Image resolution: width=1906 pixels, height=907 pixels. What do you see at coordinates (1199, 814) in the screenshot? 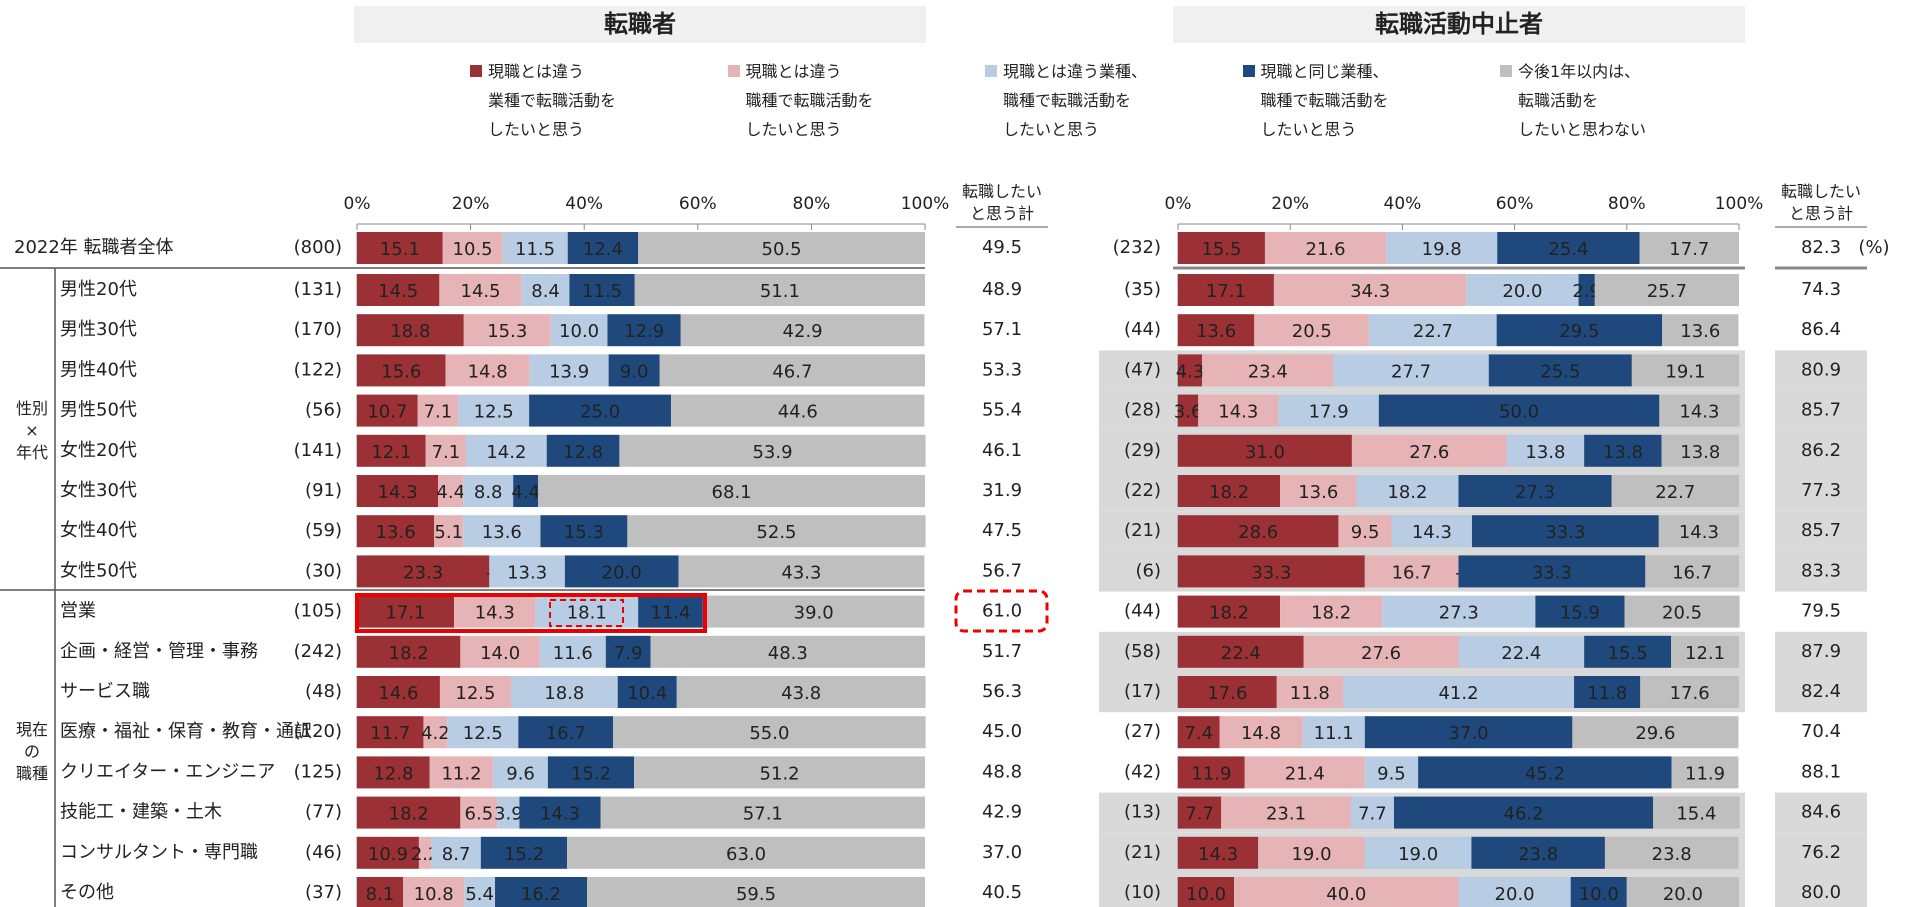
I see `value-label: 7.7` at bounding box center [1199, 814].